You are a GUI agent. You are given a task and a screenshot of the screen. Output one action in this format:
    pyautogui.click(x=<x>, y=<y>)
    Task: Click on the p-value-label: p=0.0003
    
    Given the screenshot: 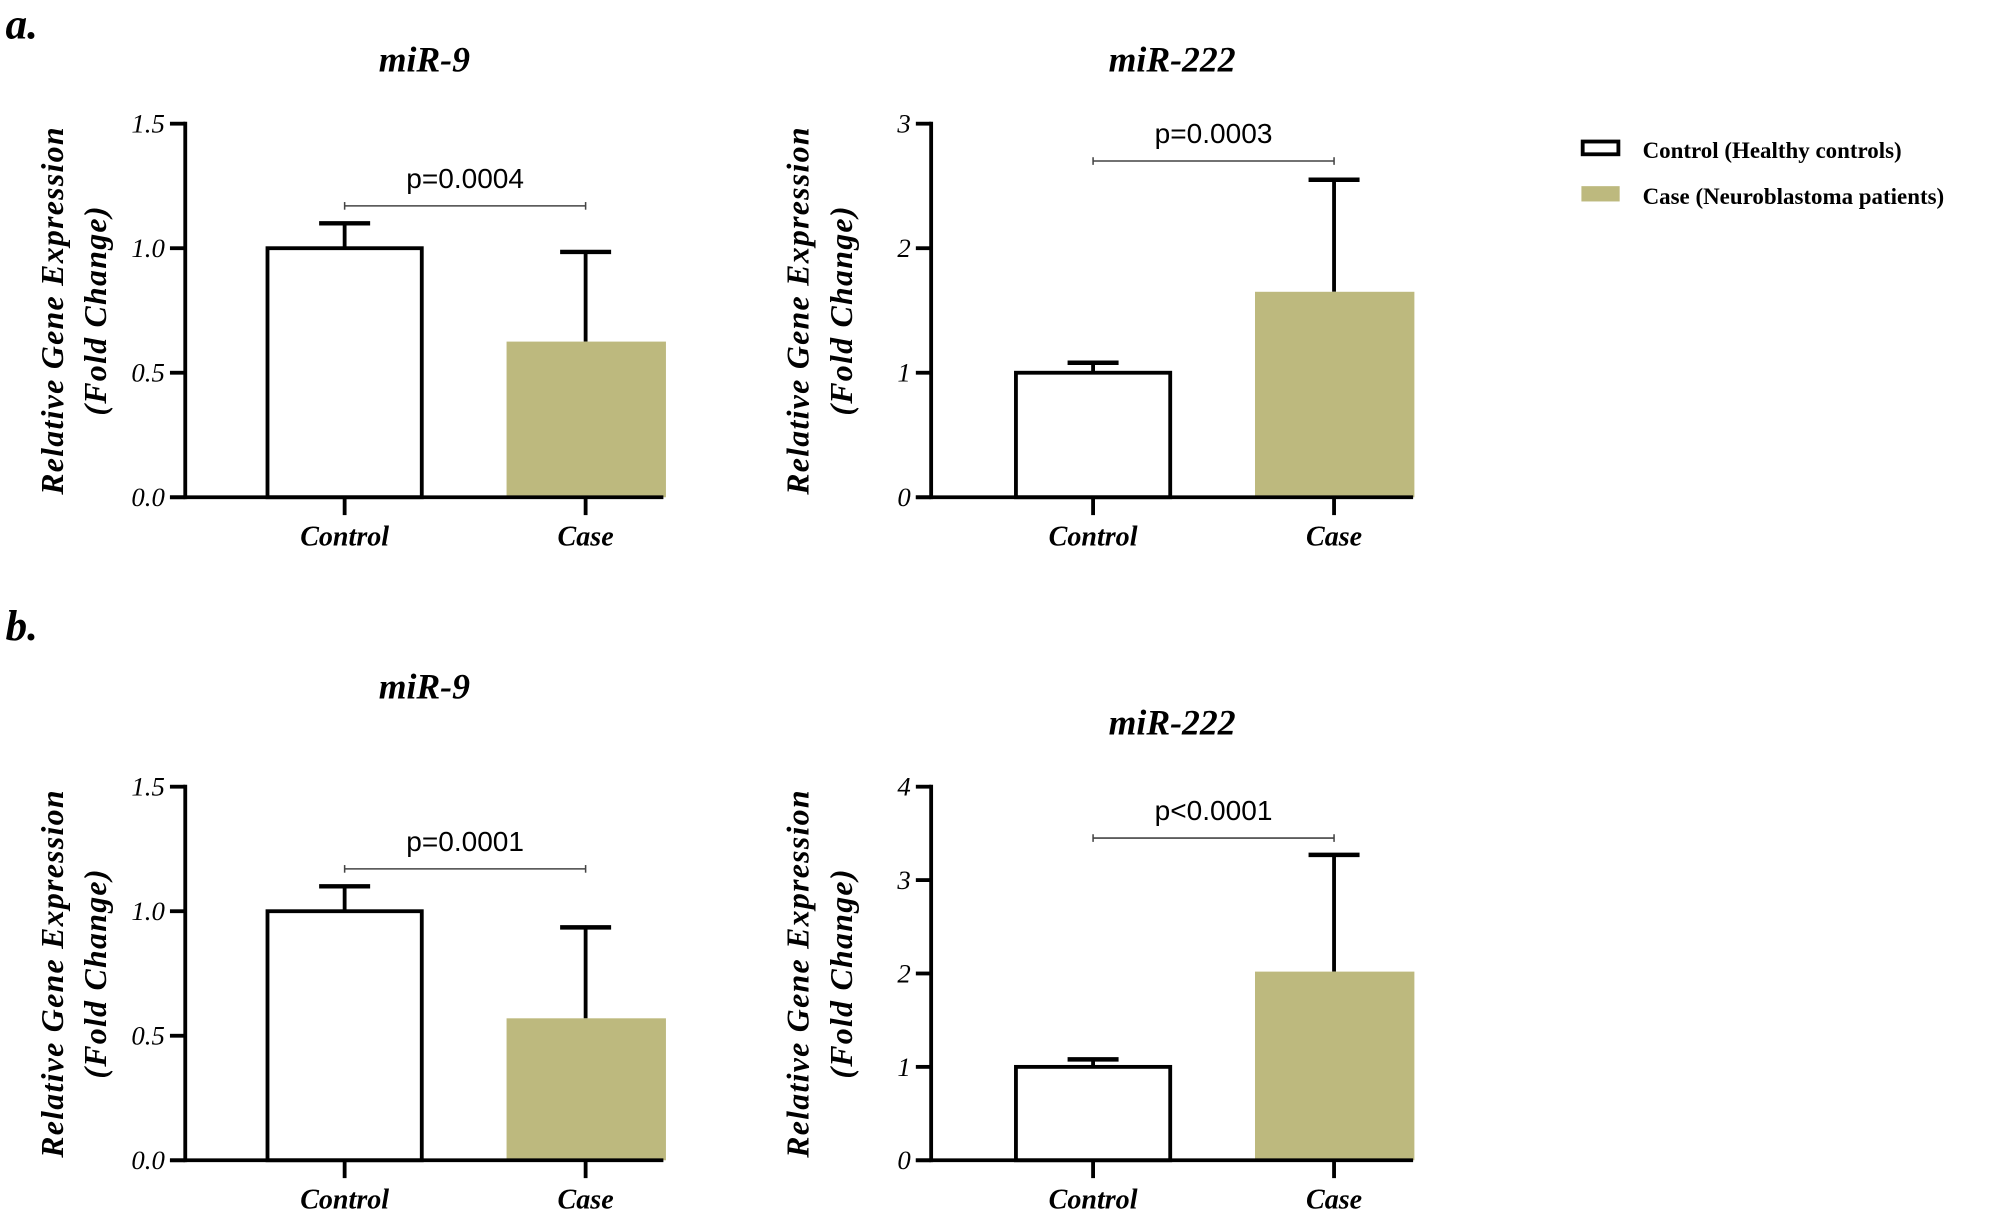 What is the action you would take?
    pyautogui.click(x=1214, y=133)
    